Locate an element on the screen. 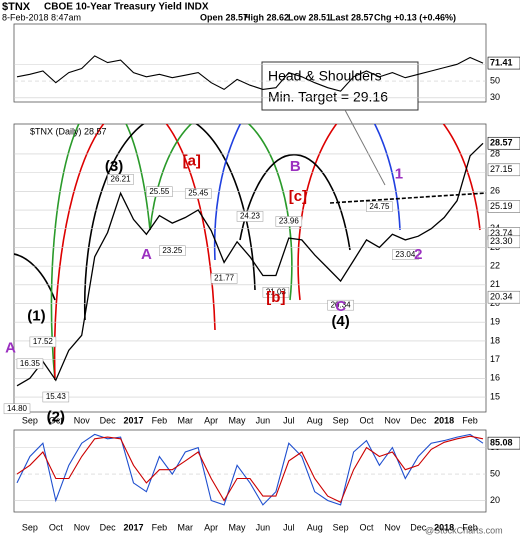 The height and width of the screenshot is (540, 520). point-label: 21.77 is located at coordinates (224, 278).